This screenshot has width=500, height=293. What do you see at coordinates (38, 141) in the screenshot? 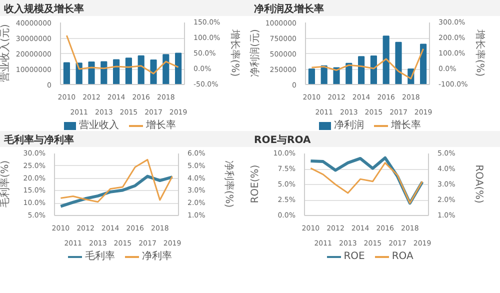
I see `chart-title: 毛利率与净利率` at bounding box center [38, 141].